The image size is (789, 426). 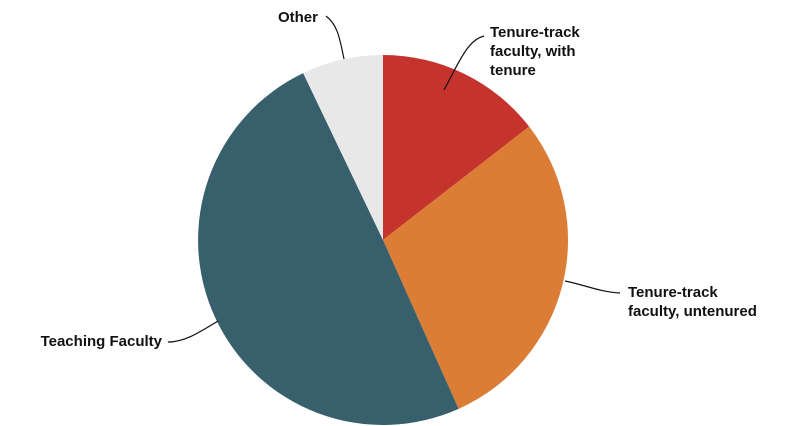 I want to click on slice-label-other: Other, so click(x=298, y=17).